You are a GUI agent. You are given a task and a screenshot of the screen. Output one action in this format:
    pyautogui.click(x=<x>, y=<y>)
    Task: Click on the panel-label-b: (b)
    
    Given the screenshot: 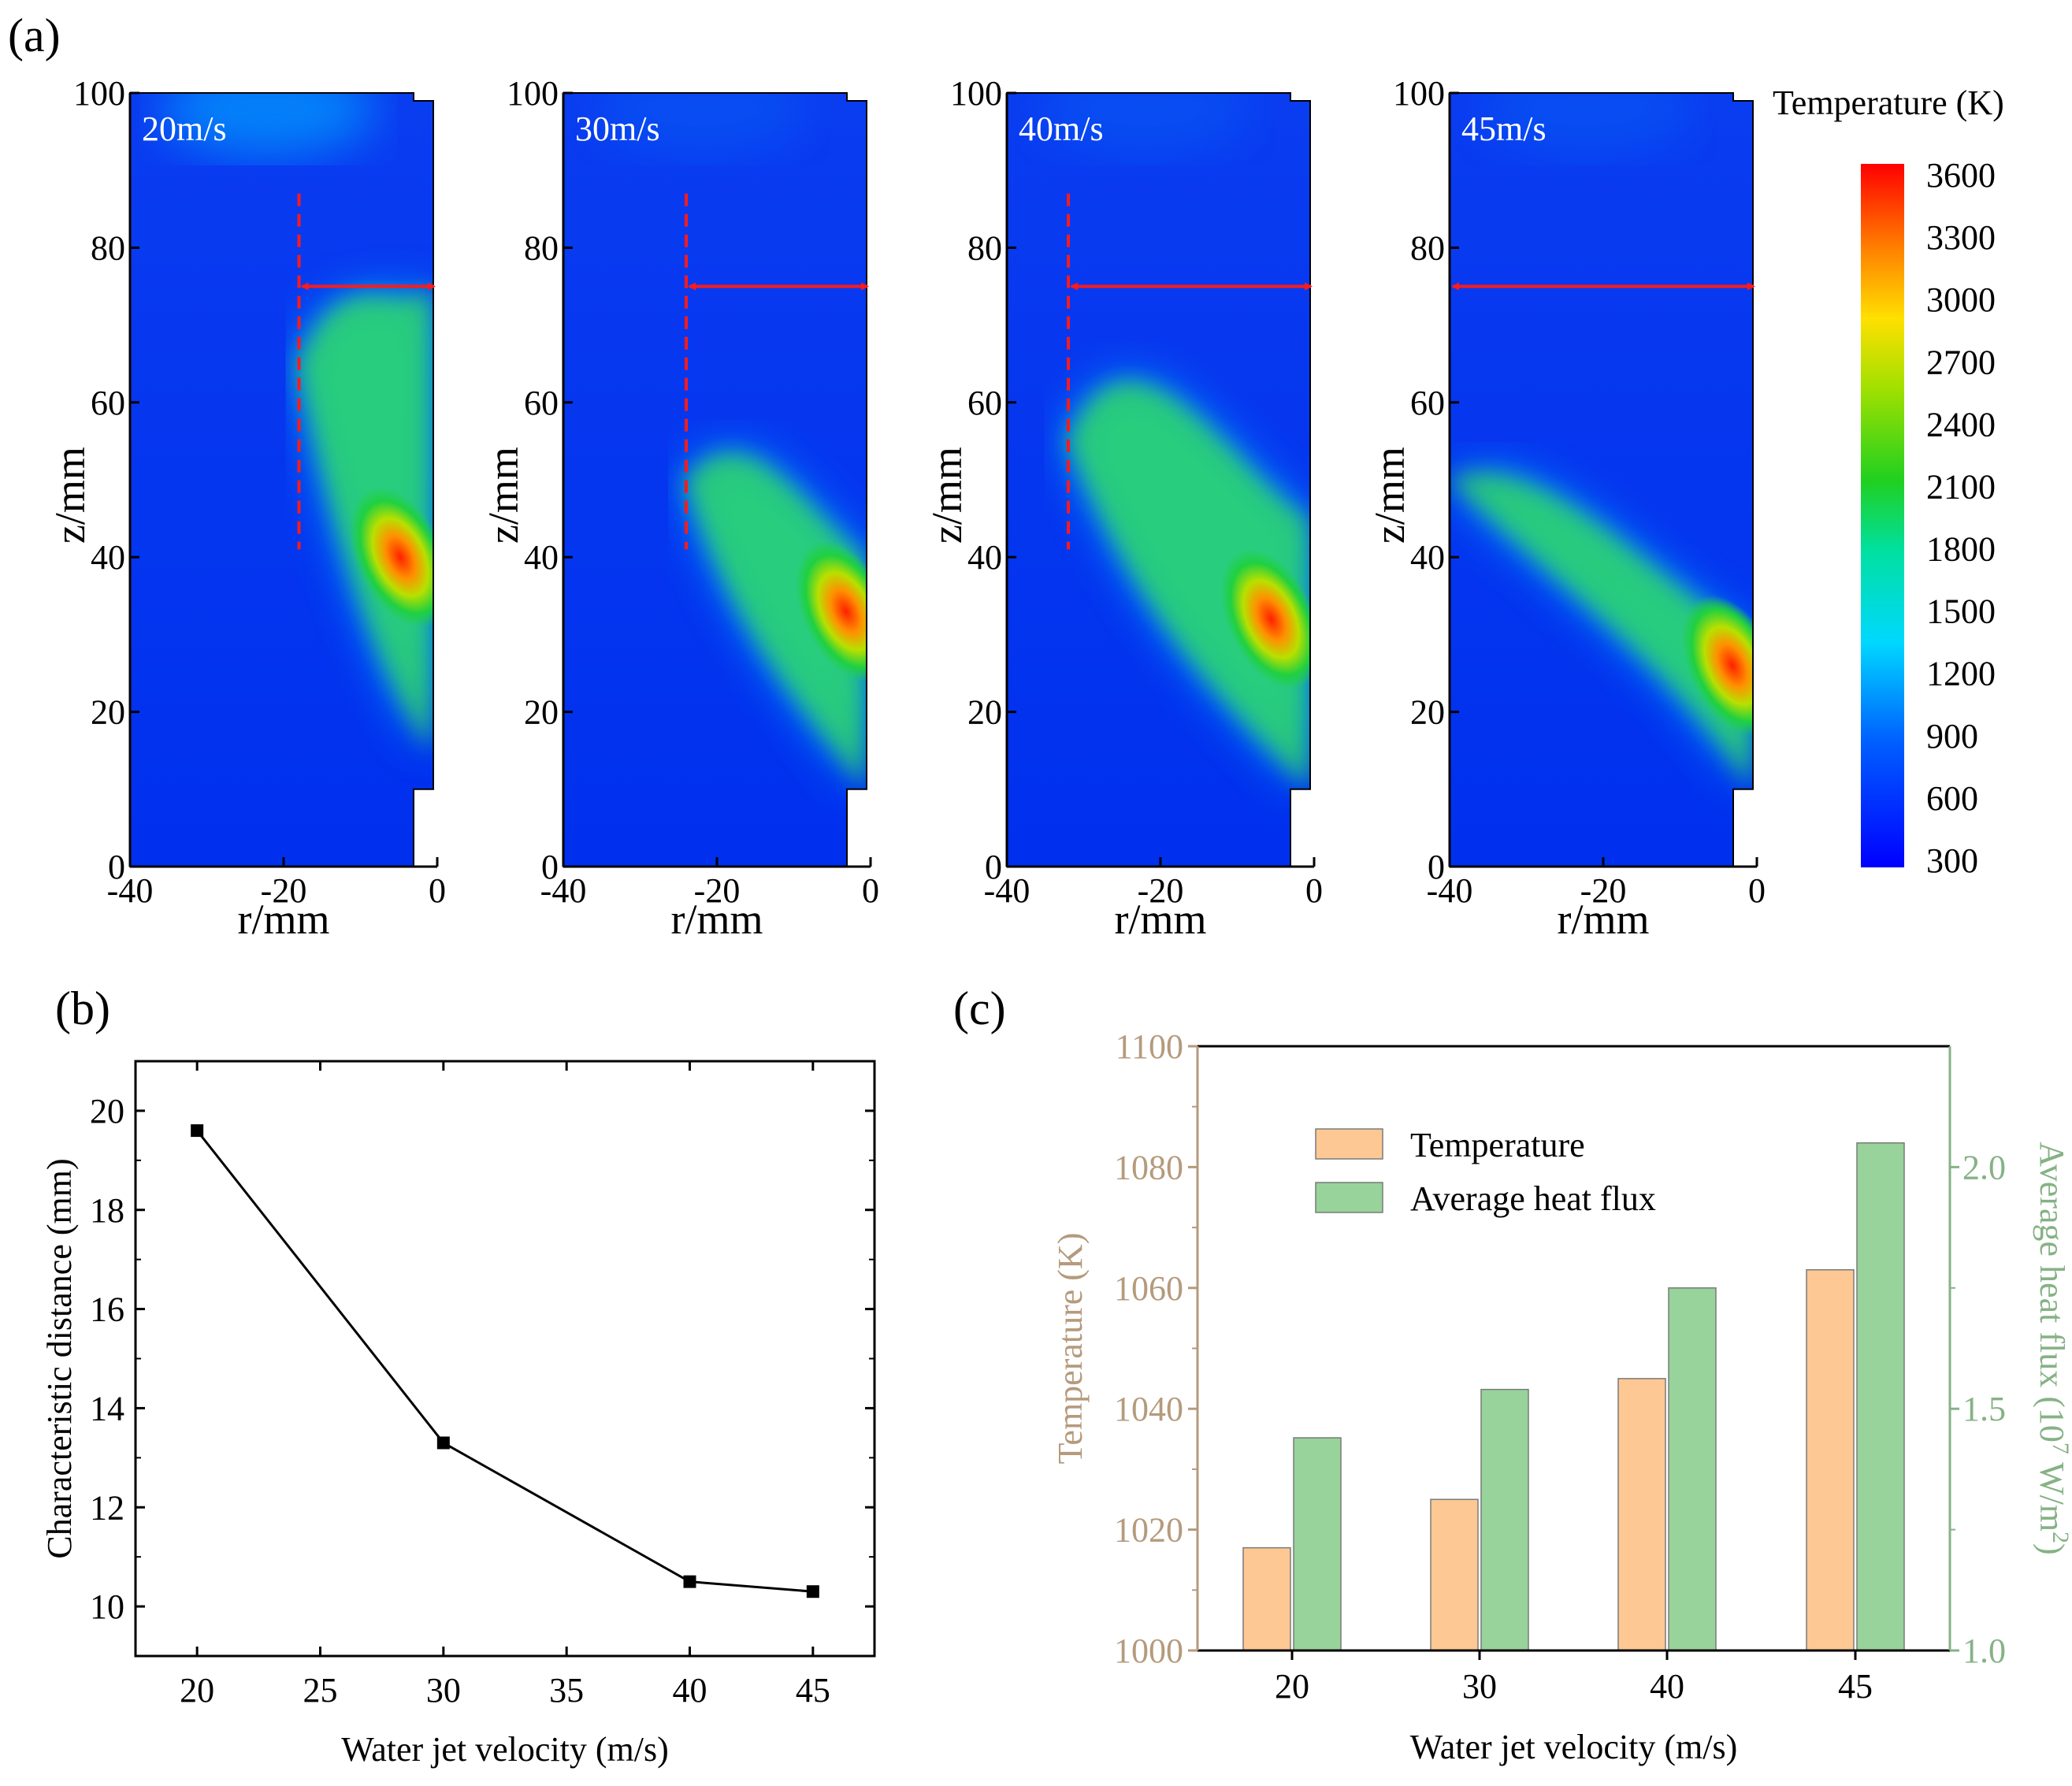 What is the action you would take?
    pyautogui.click(x=82, y=1008)
    